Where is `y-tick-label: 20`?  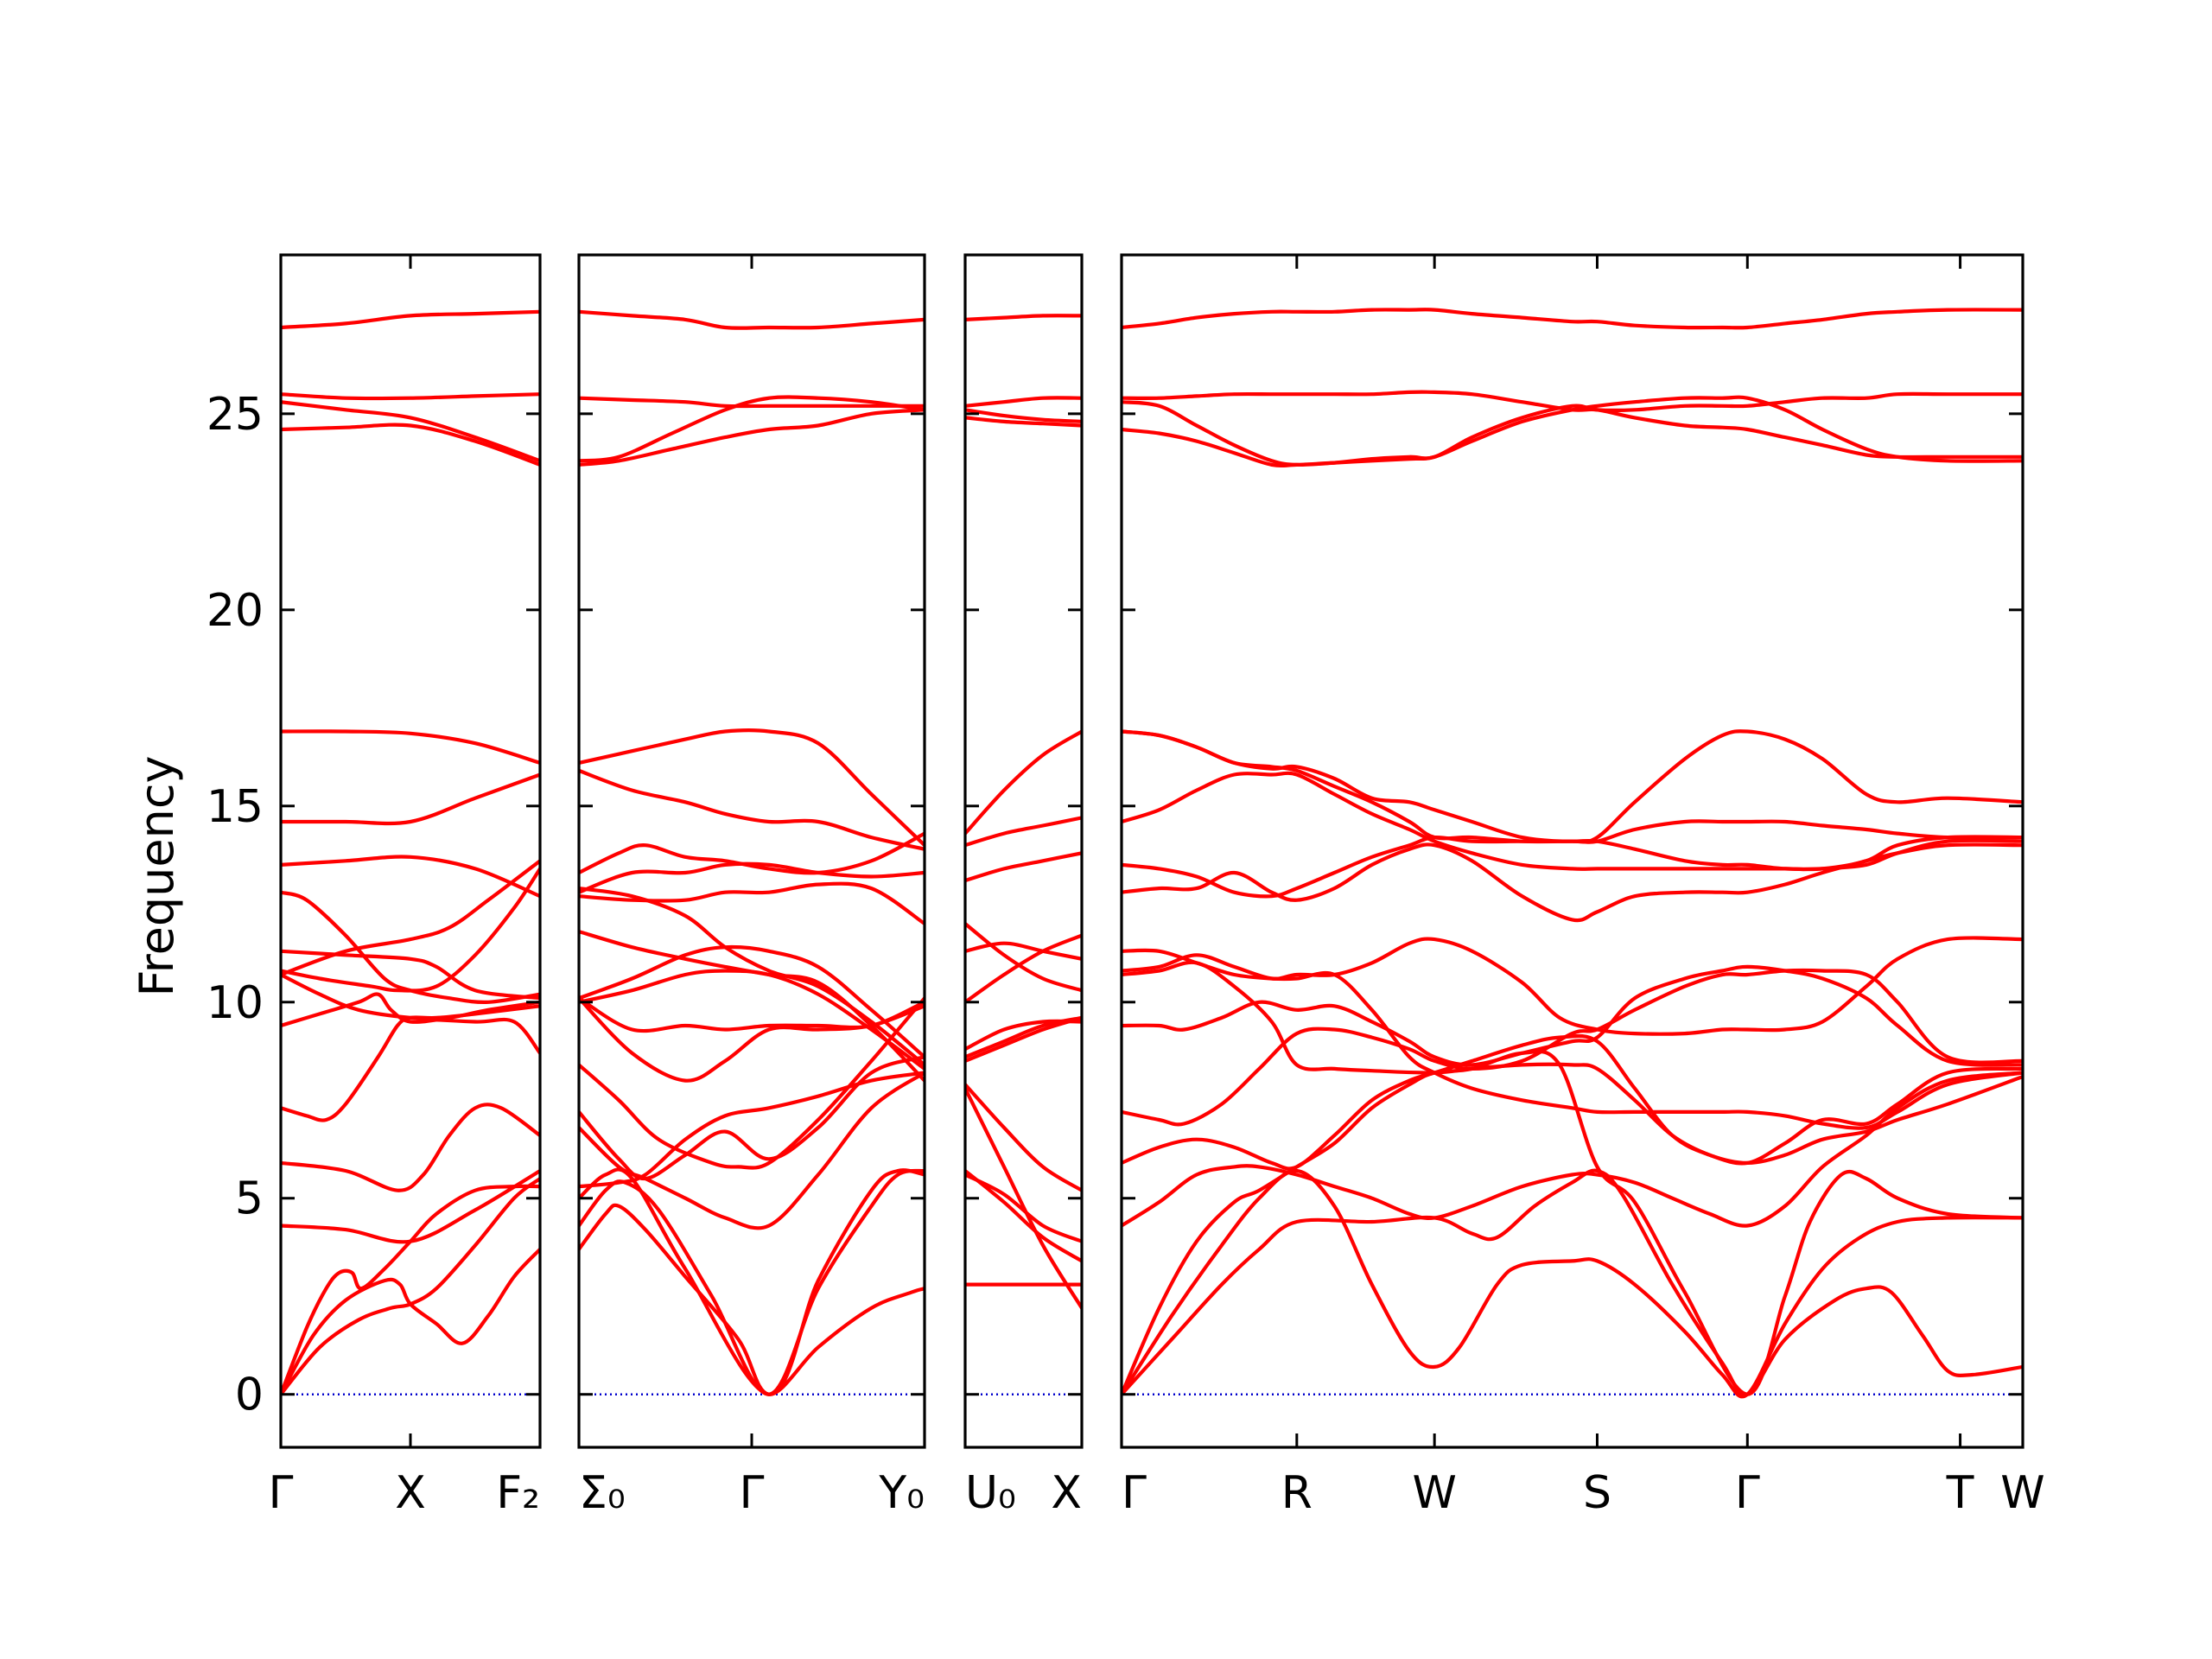
y-tick-label: 20 is located at coordinates (235, 611).